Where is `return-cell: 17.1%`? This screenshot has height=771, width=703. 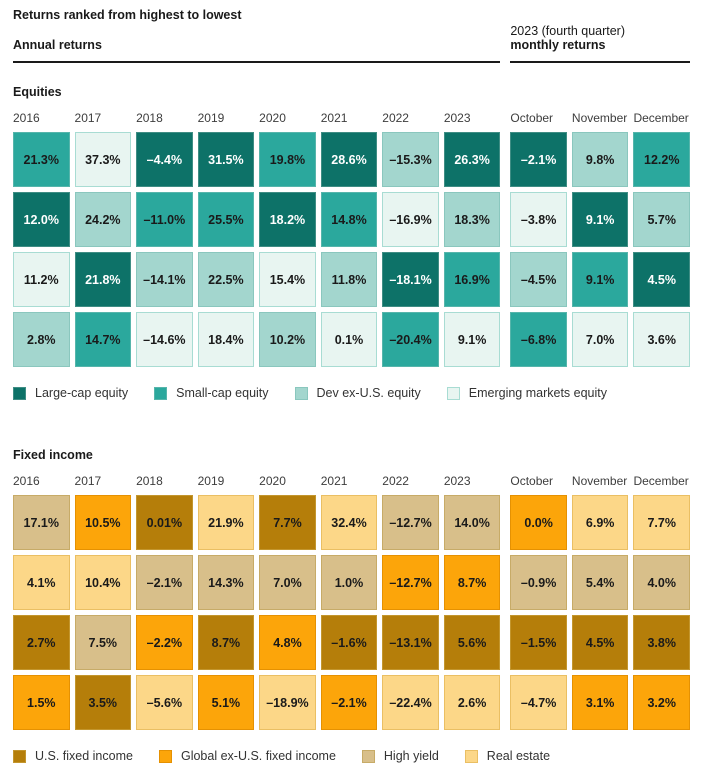 return-cell: 17.1% is located at coordinates (41, 522).